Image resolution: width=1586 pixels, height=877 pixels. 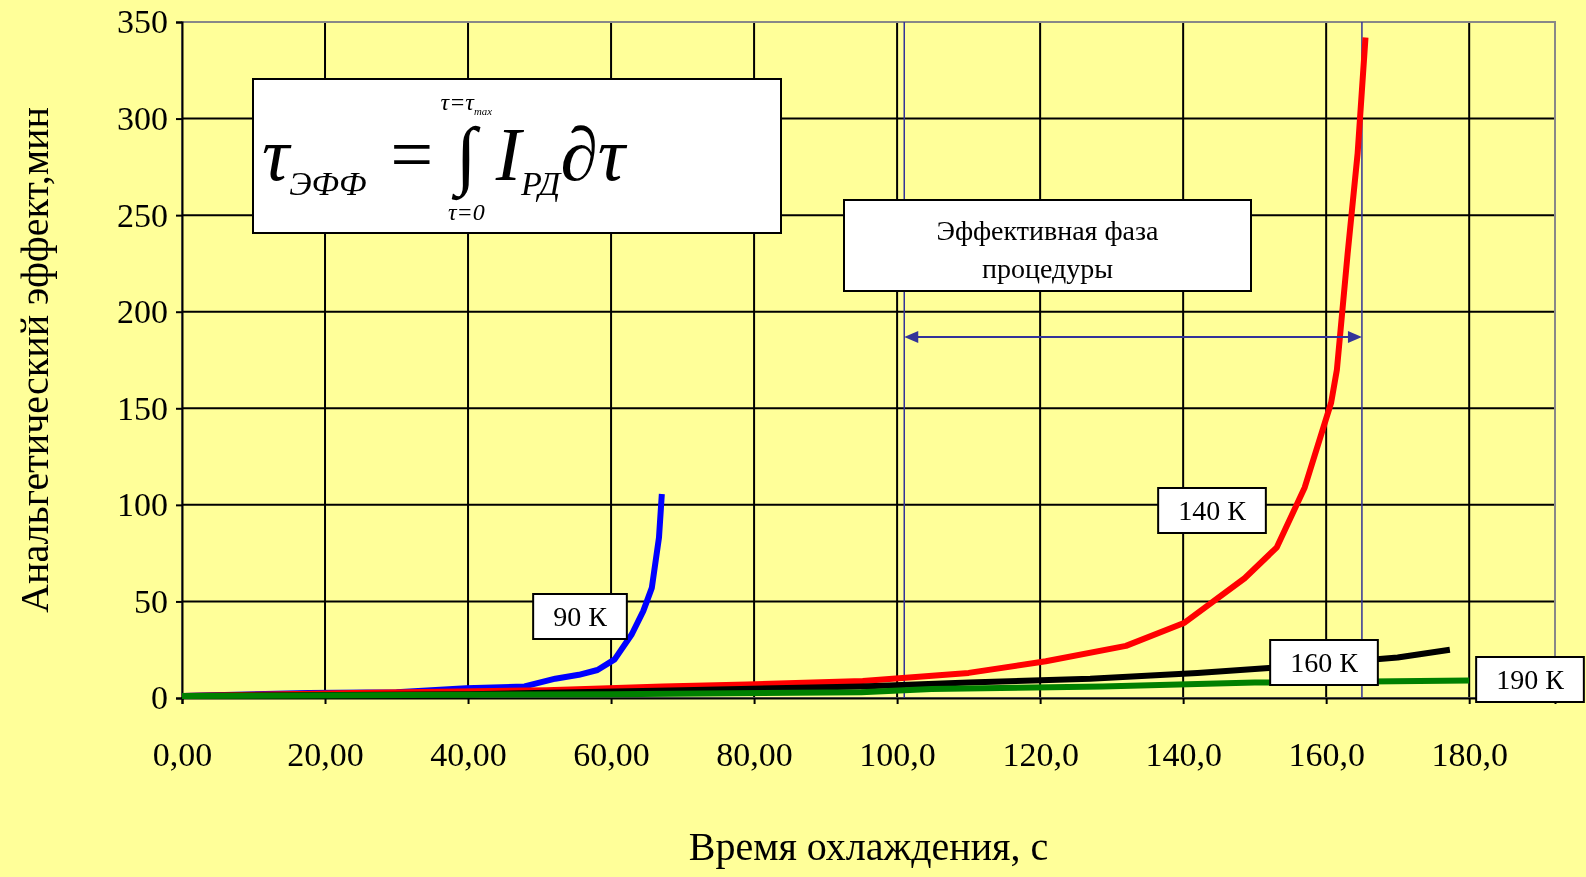 I want to click on x-tick-label: 40,00, so click(x=468, y=755).